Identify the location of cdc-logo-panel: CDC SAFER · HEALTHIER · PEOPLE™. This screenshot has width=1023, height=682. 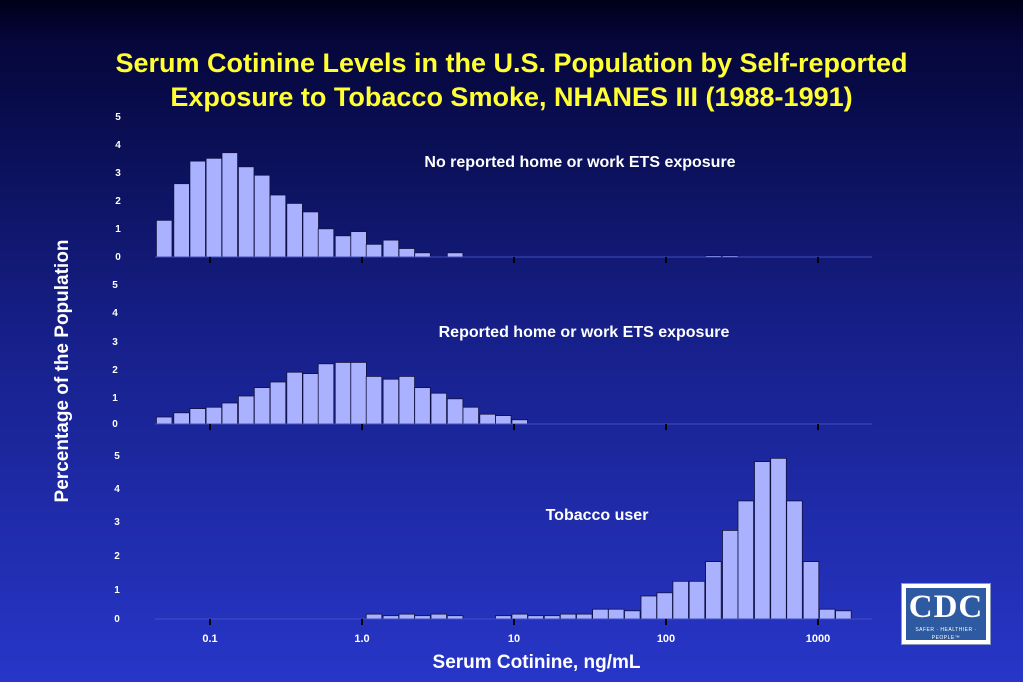
(946, 614).